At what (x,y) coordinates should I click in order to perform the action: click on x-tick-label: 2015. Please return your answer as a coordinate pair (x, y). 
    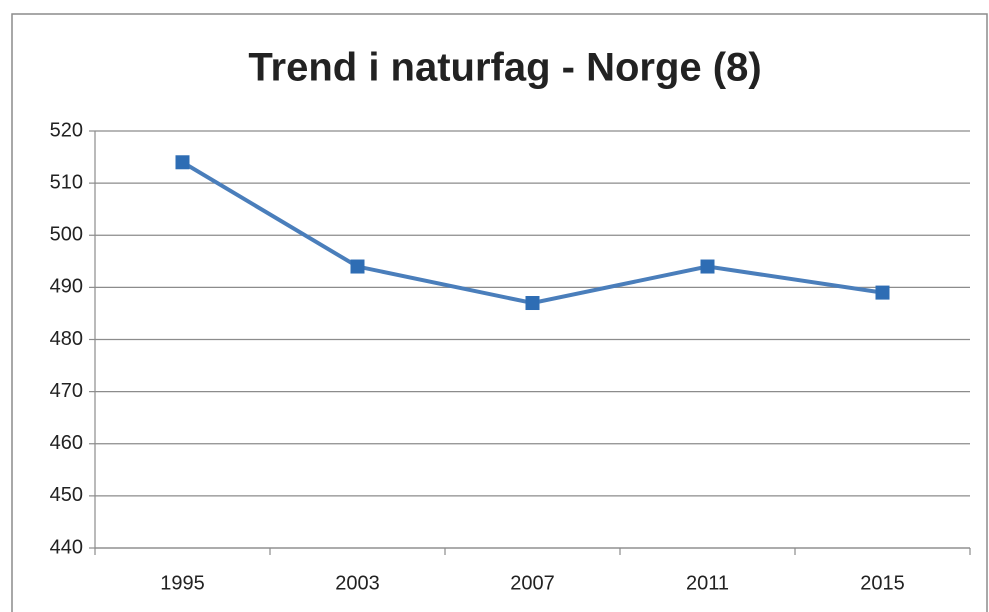
    Looking at the image, I should click on (882, 583).